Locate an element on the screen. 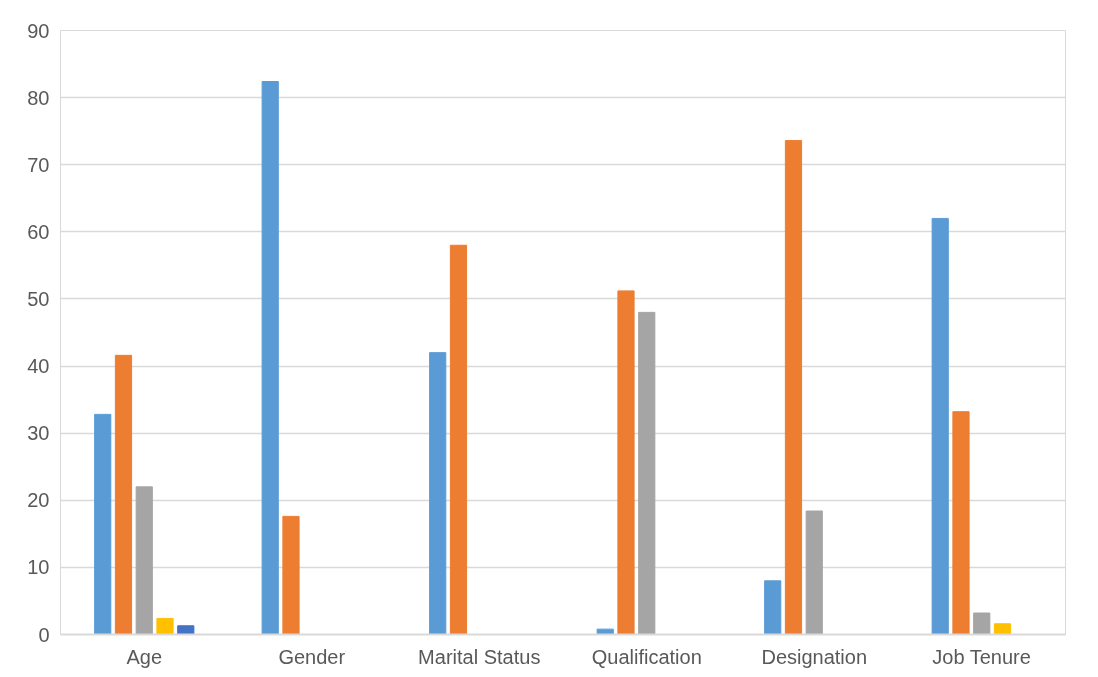 The height and width of the screenshot is (677, 1098). x-tick-label: Marital Status is located at coordinates (479, 656).